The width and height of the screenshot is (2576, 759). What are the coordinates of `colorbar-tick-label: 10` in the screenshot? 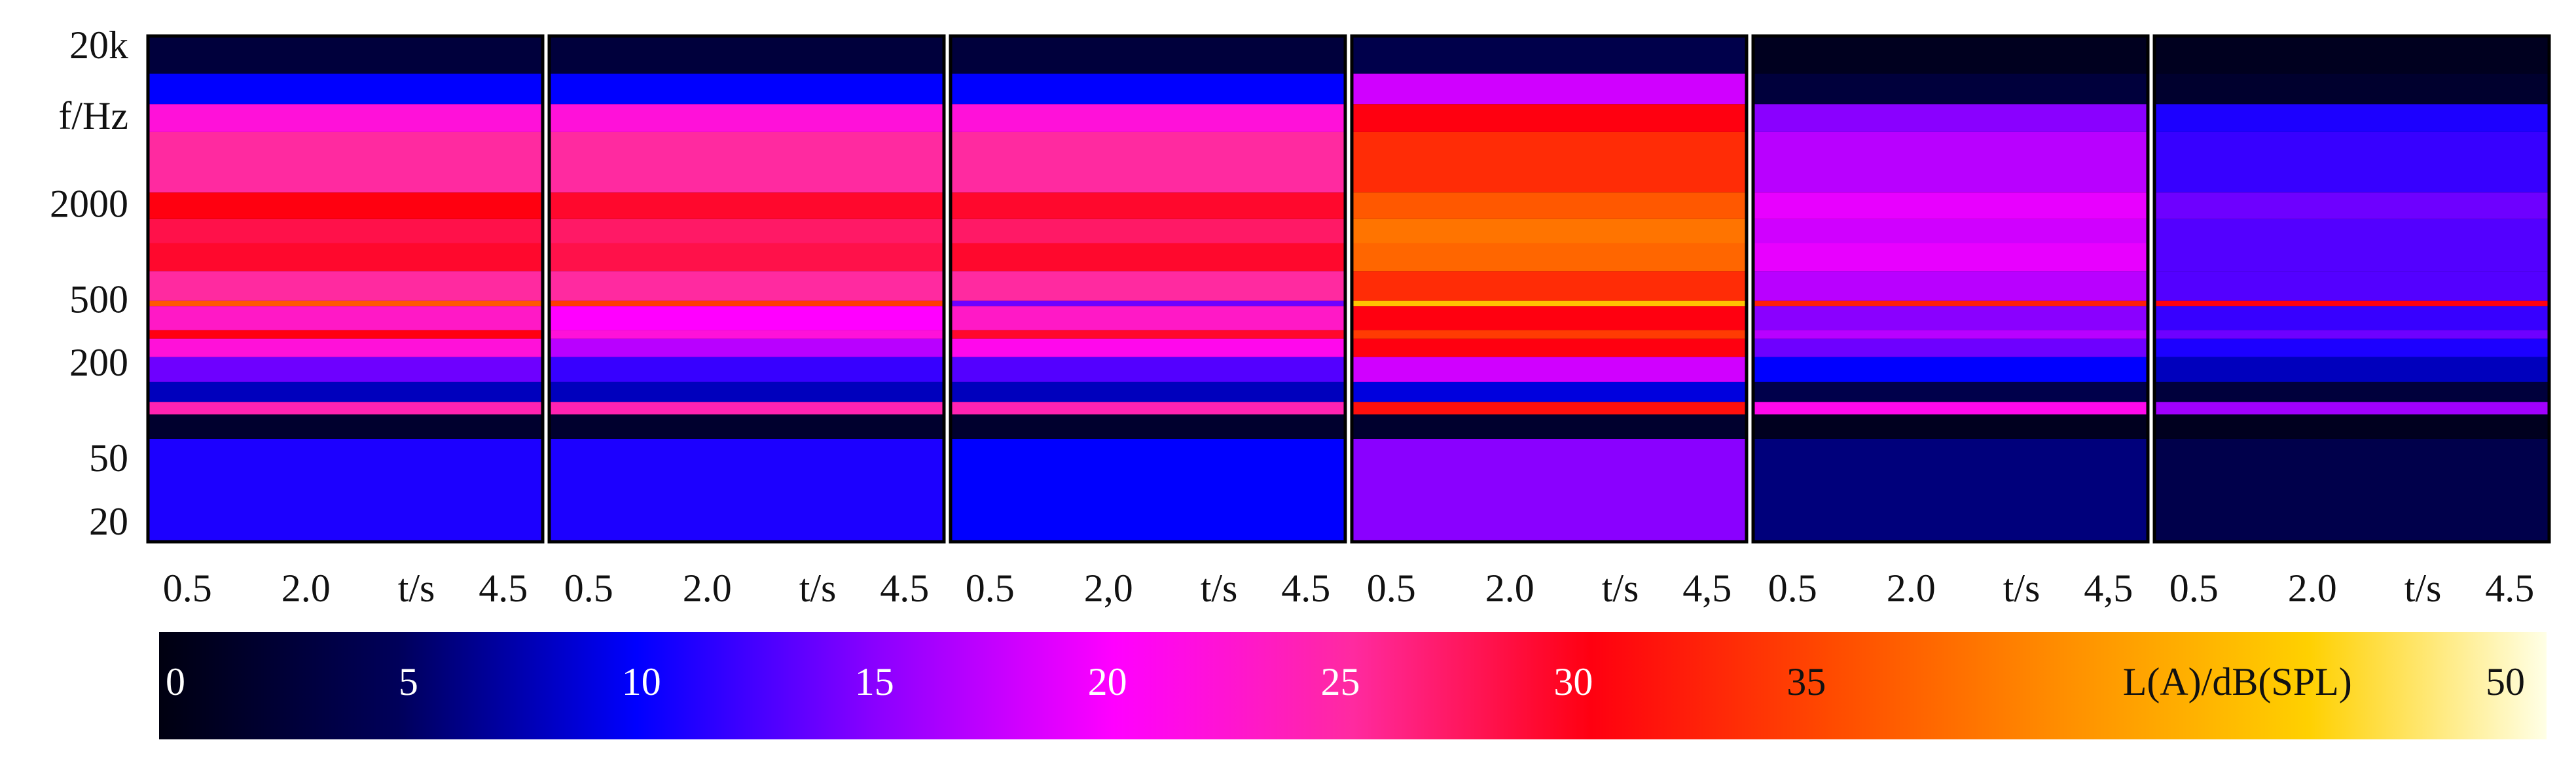 It's located at (641, 681).